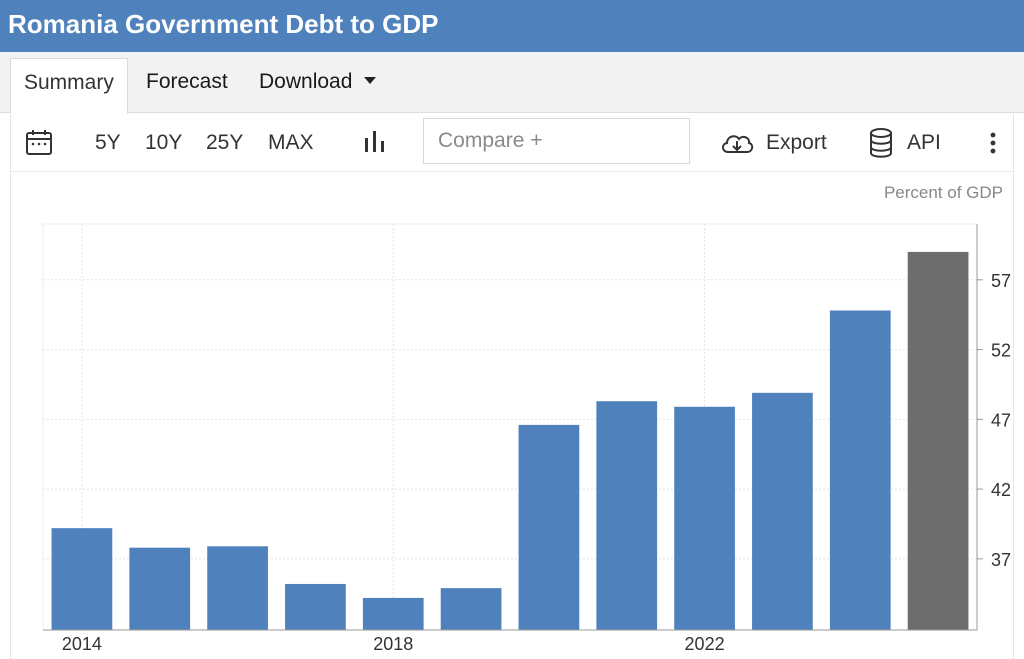  Describe the element at coordinates (512, 83) in the screenshot. I see `tab-bar: Summary Forecast Download` at that location.